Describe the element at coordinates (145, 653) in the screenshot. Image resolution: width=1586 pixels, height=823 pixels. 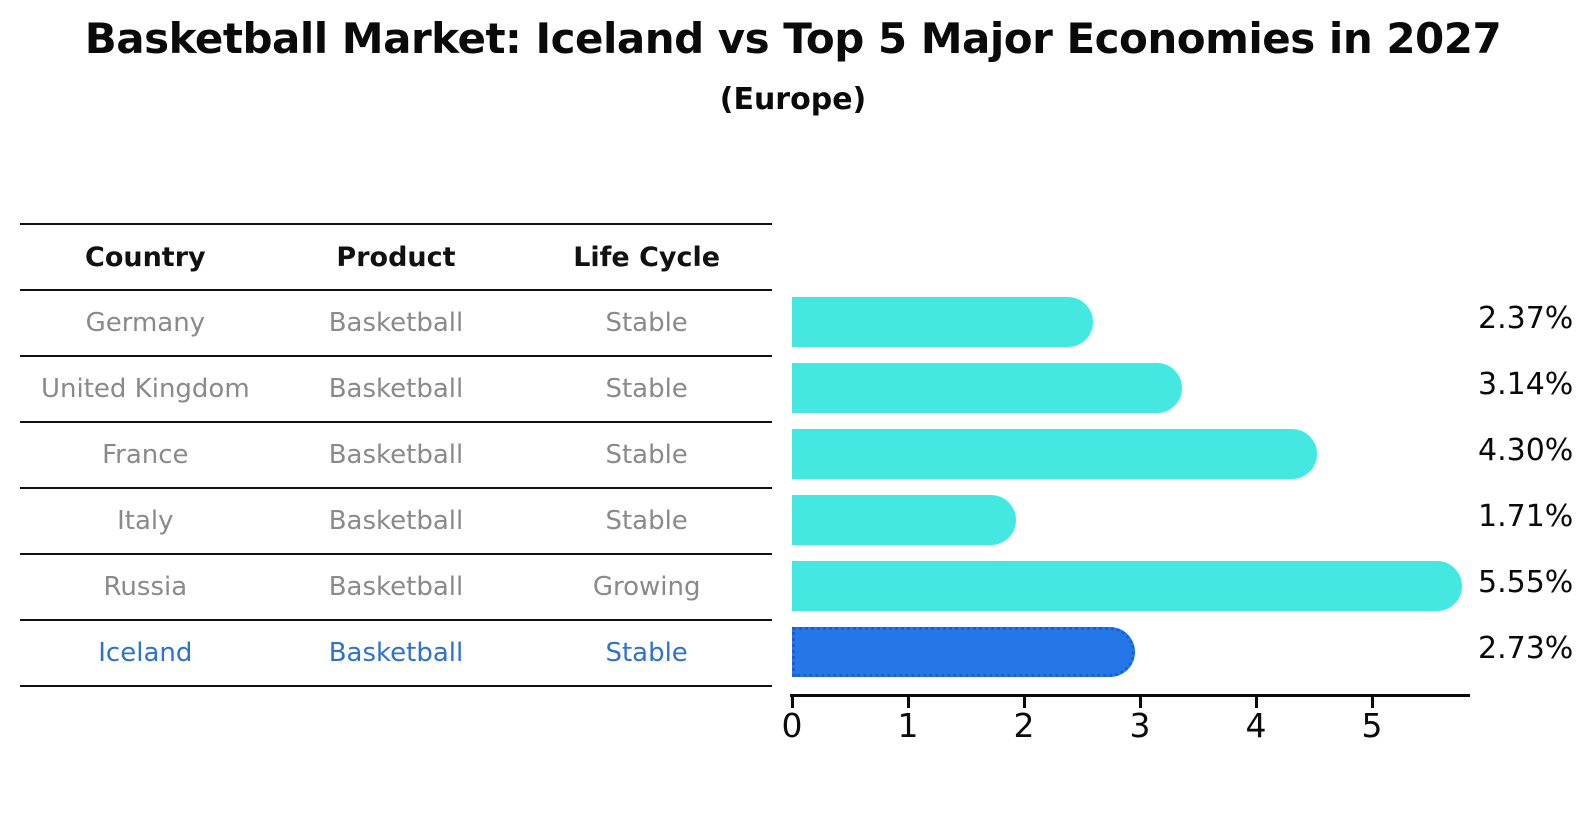
I see `cell-country: Iceland` at that location.